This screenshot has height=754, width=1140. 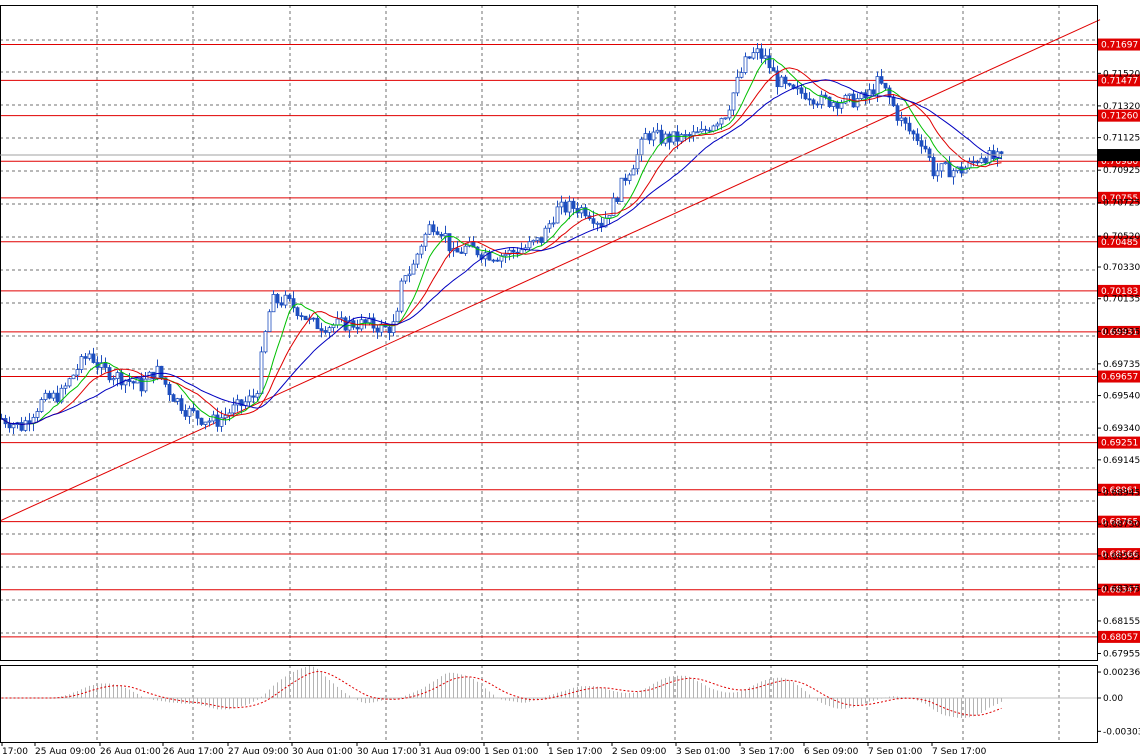 What do you see at coordinates (831, 750) in the screenshot?
I see `time-tick-label: 6 Sep 09:00` at bounding box center [831, 750].